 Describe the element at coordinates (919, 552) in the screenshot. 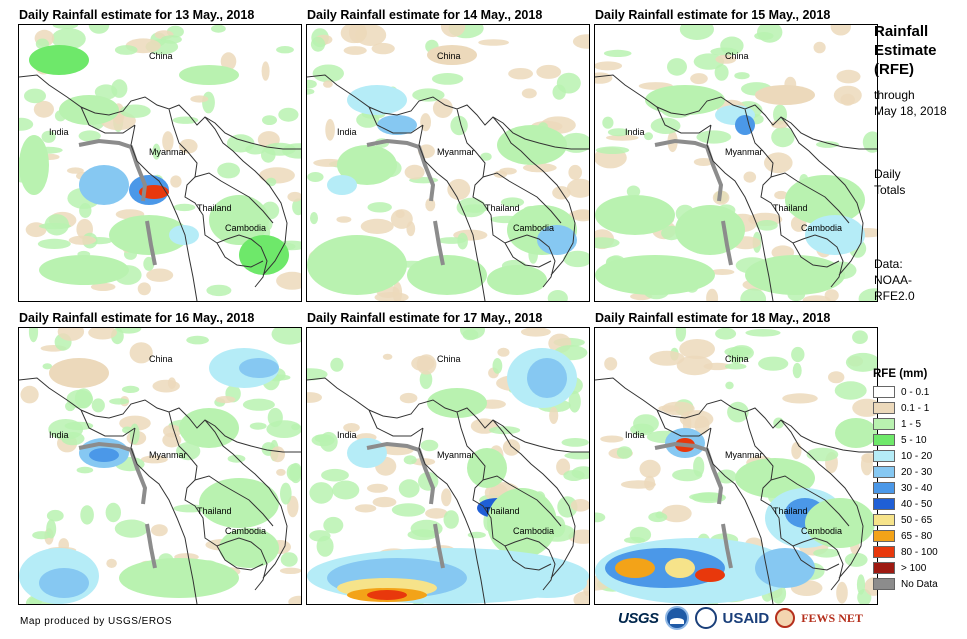

I see `legend-label: 80 - 100` at that location.